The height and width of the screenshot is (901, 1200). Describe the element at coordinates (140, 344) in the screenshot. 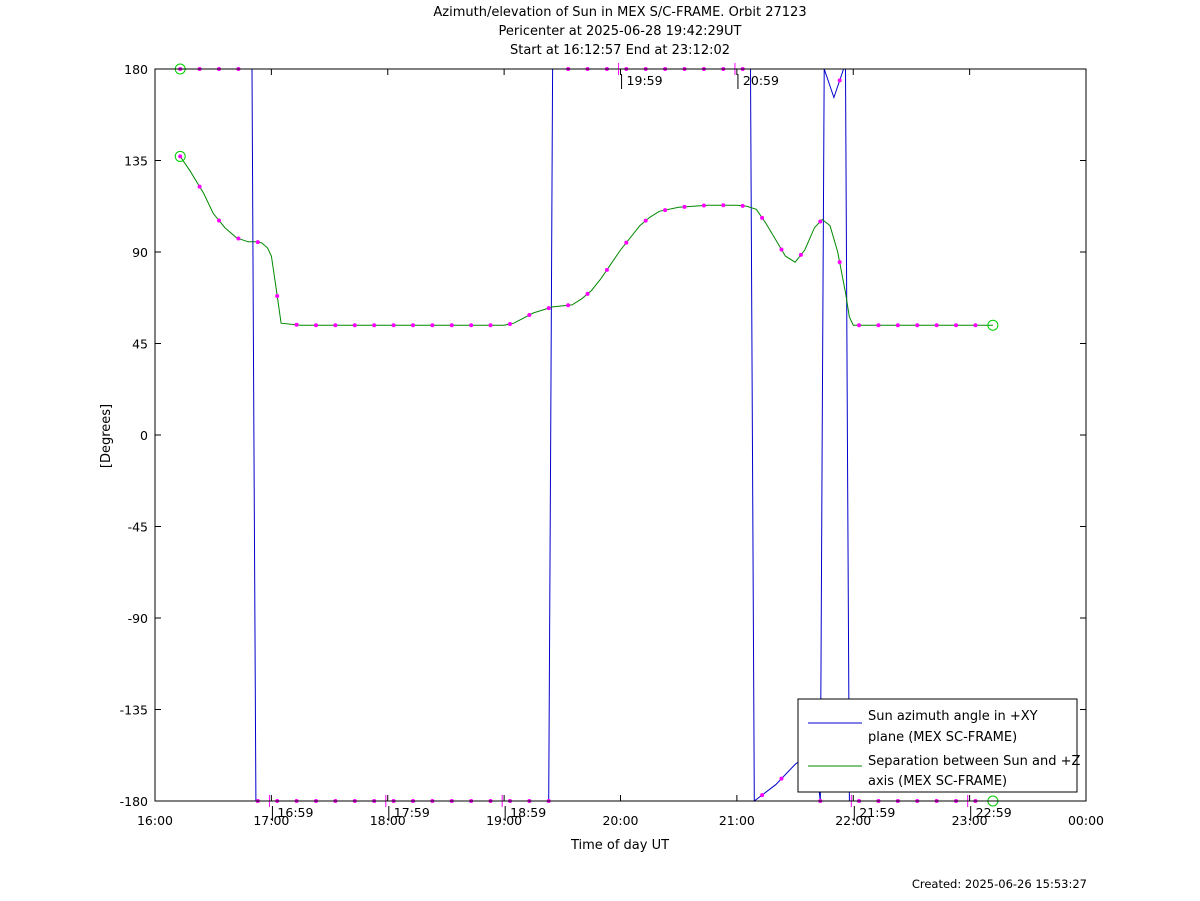

I see `y-tick-label: 45` at that location.